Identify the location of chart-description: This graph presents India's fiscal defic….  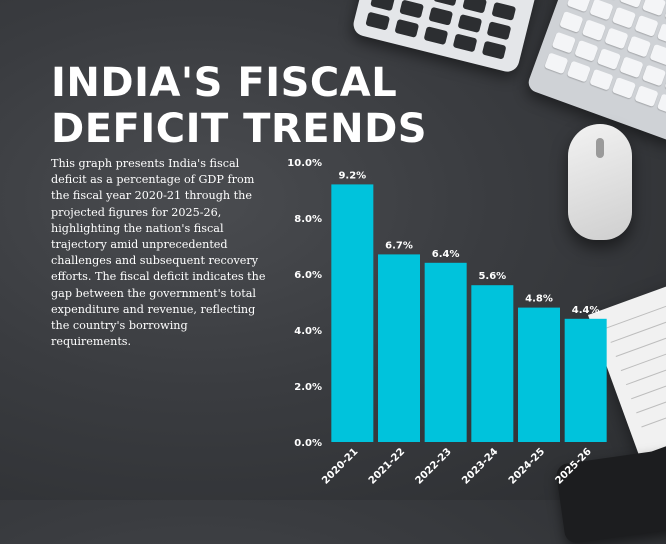
(158, 253).